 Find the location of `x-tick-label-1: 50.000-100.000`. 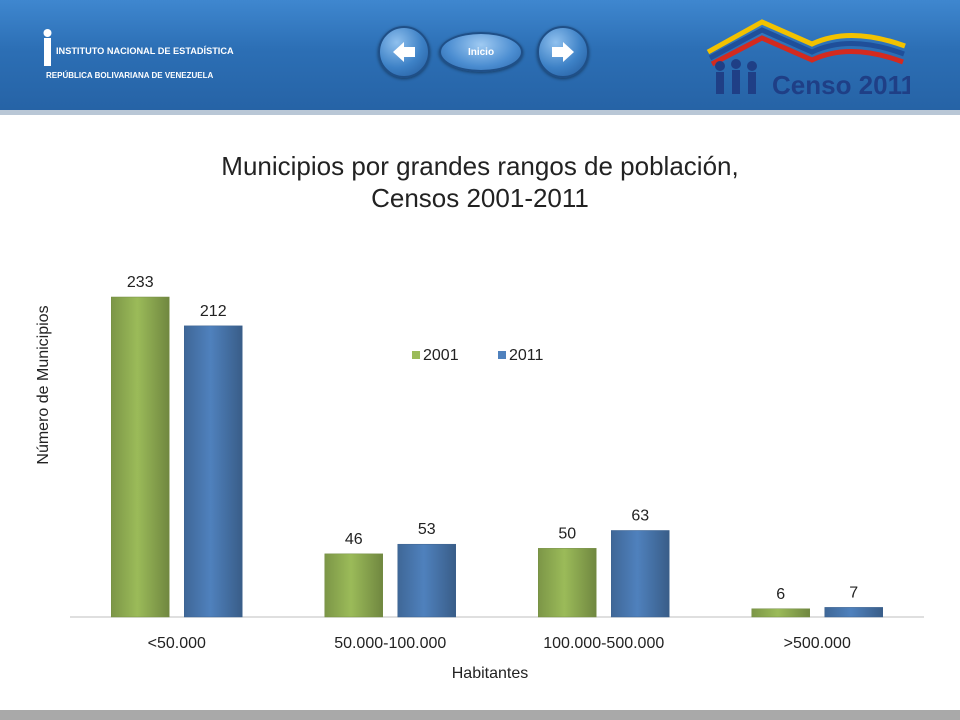

x-tick-label-1: 50.000-100.000 is located at coordinates (390, 643).